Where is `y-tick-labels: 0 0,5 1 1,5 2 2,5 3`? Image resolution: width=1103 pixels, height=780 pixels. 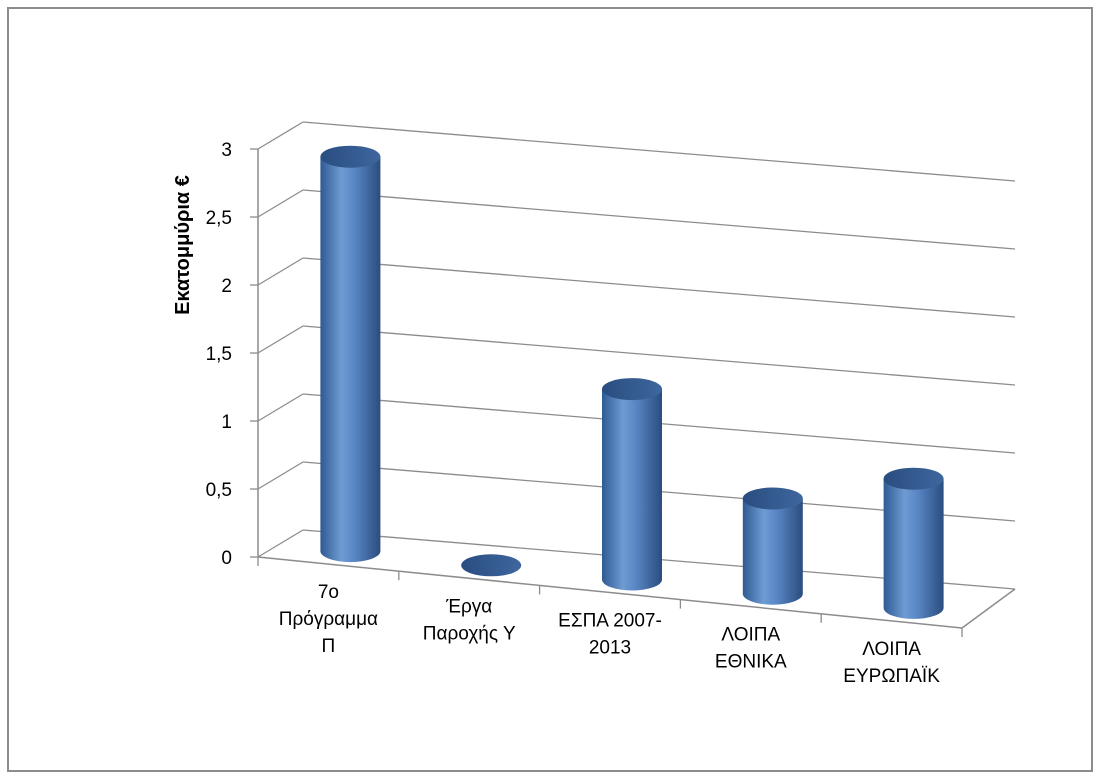 y-tick-labels: 0 0,5 1 1,5 2 2,5 3 is located at coordinates (219, 354).